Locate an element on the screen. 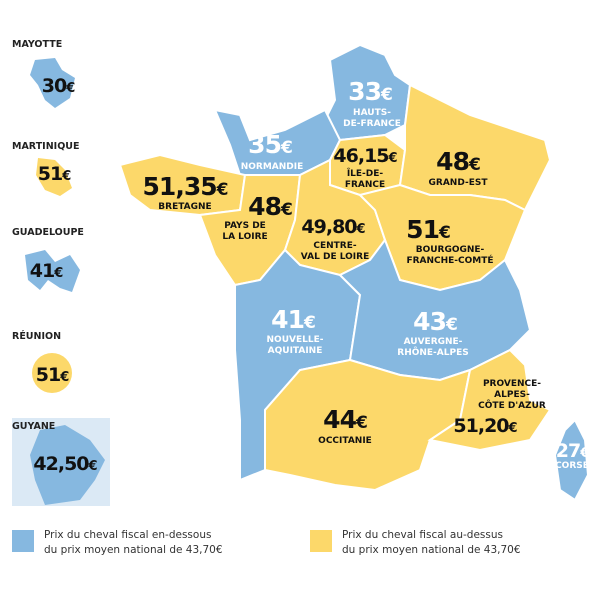 The image size is (600, 600). region-name: NORMANDIE is located at coordinates (272, 167).